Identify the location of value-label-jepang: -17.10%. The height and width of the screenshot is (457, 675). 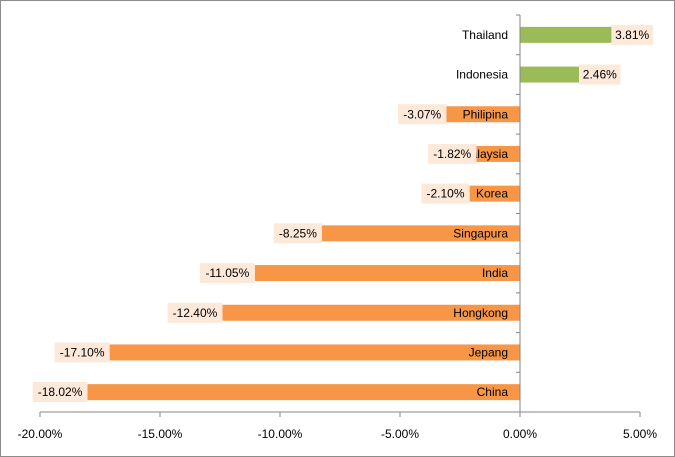
(82, 352).